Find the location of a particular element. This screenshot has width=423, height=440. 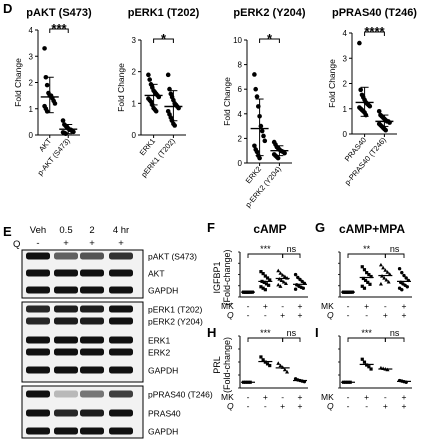

significance-label: ns is located at coordinates (292, 249).